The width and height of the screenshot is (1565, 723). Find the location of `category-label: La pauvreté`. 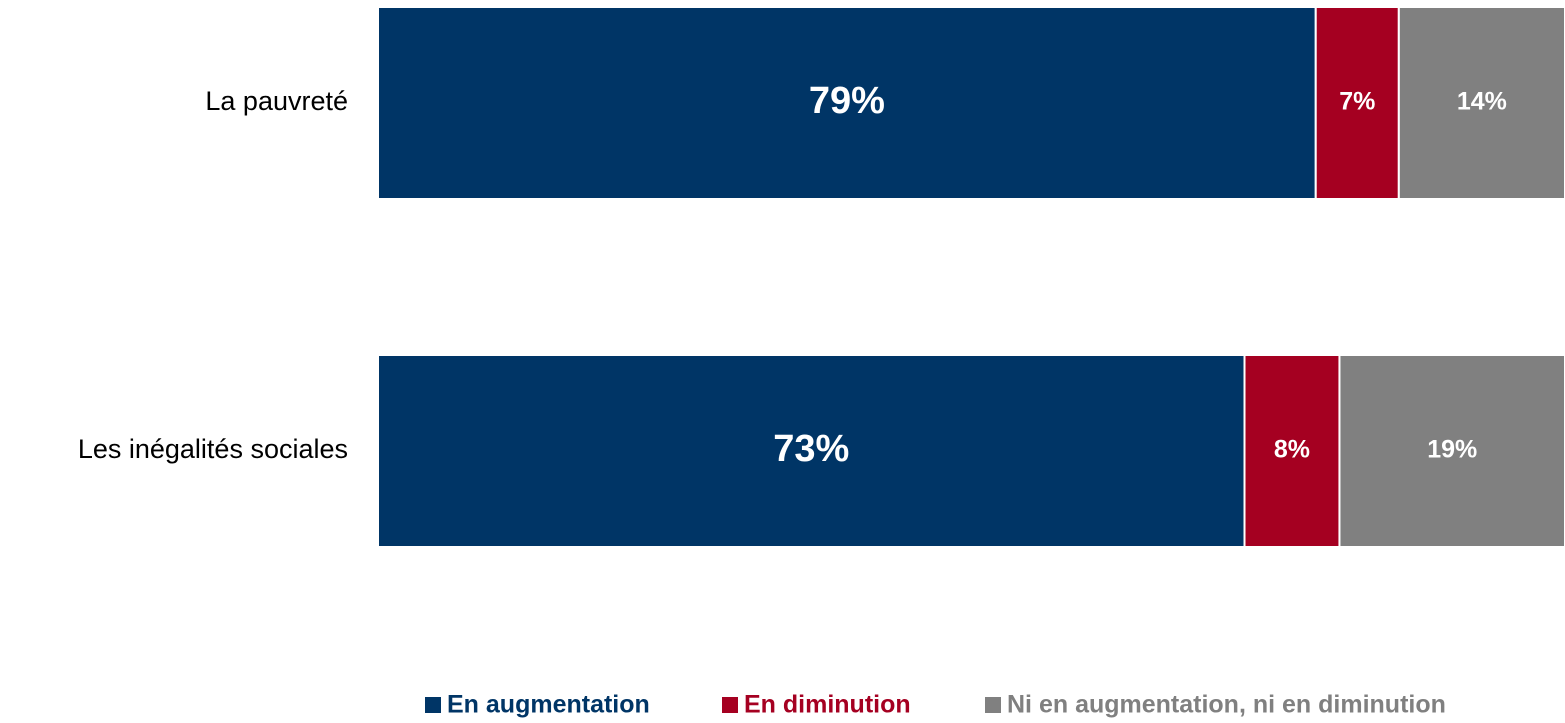

category-label: La pauvreté is located at coordinates (276, 101).